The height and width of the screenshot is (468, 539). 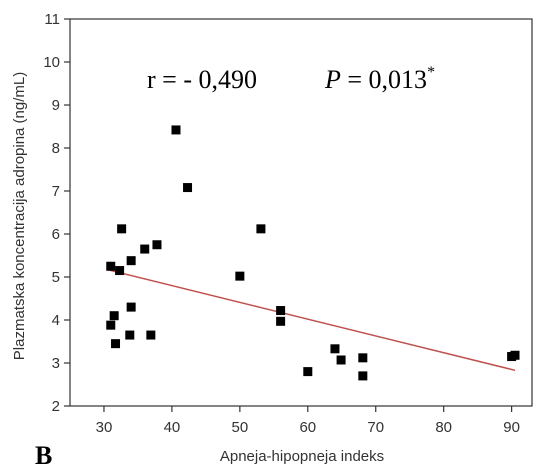 I want to click on y-tick-label: 5, so click(x=56, y=277).